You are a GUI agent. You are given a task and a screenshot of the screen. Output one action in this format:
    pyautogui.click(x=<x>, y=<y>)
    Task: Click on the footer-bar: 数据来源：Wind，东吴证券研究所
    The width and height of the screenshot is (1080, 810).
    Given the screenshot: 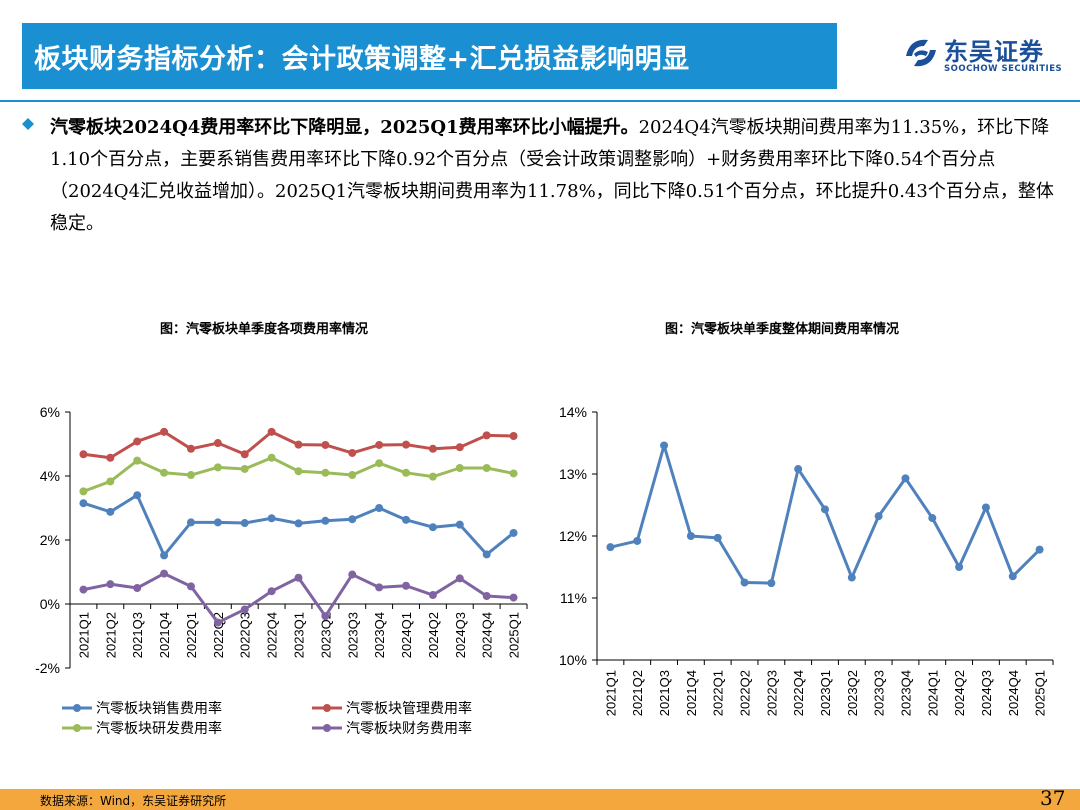 What is the action you would take?
    pyautogui.click(x=540, y=799)
    